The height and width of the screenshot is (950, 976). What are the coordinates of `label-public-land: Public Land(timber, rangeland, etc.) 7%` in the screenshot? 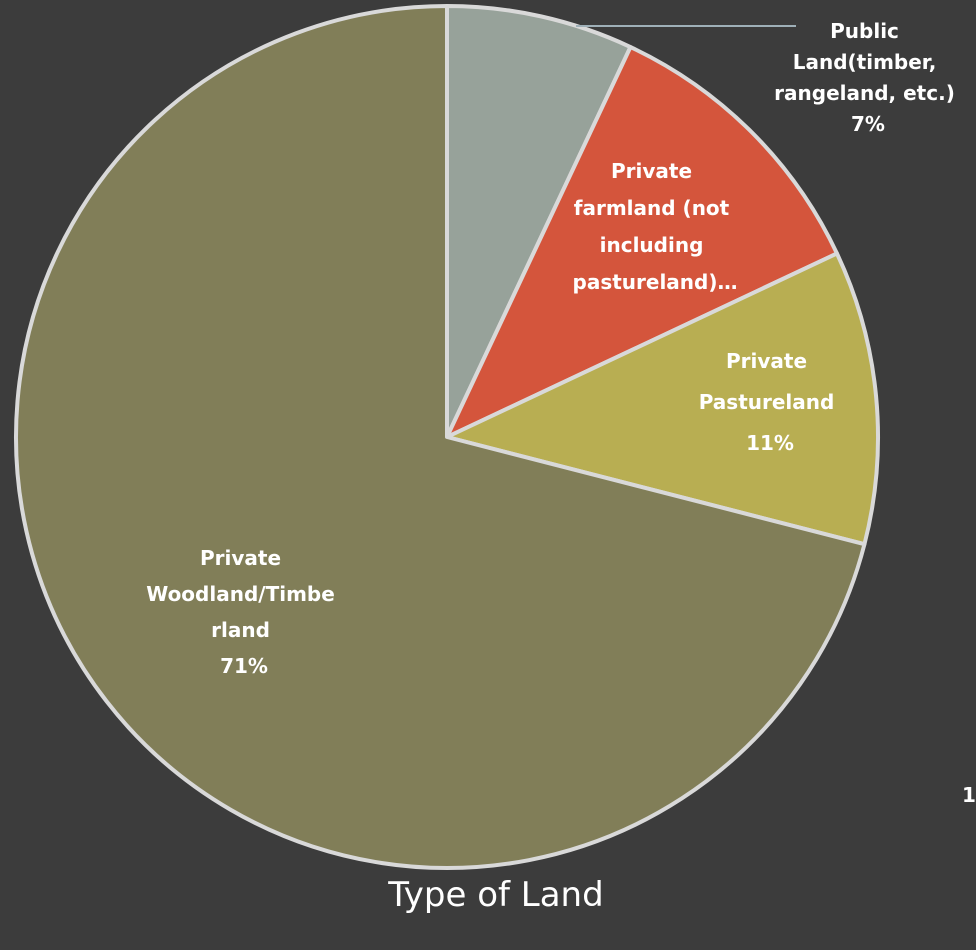 It's located at (868, 77).